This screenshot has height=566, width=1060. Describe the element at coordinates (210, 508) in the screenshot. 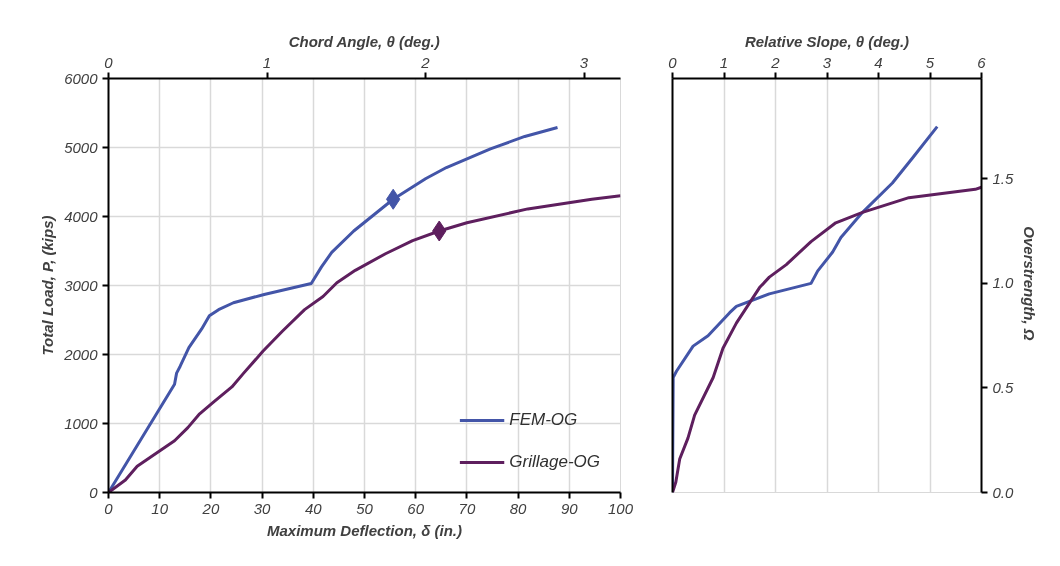

I see `x-tick-label: 20` at that location.